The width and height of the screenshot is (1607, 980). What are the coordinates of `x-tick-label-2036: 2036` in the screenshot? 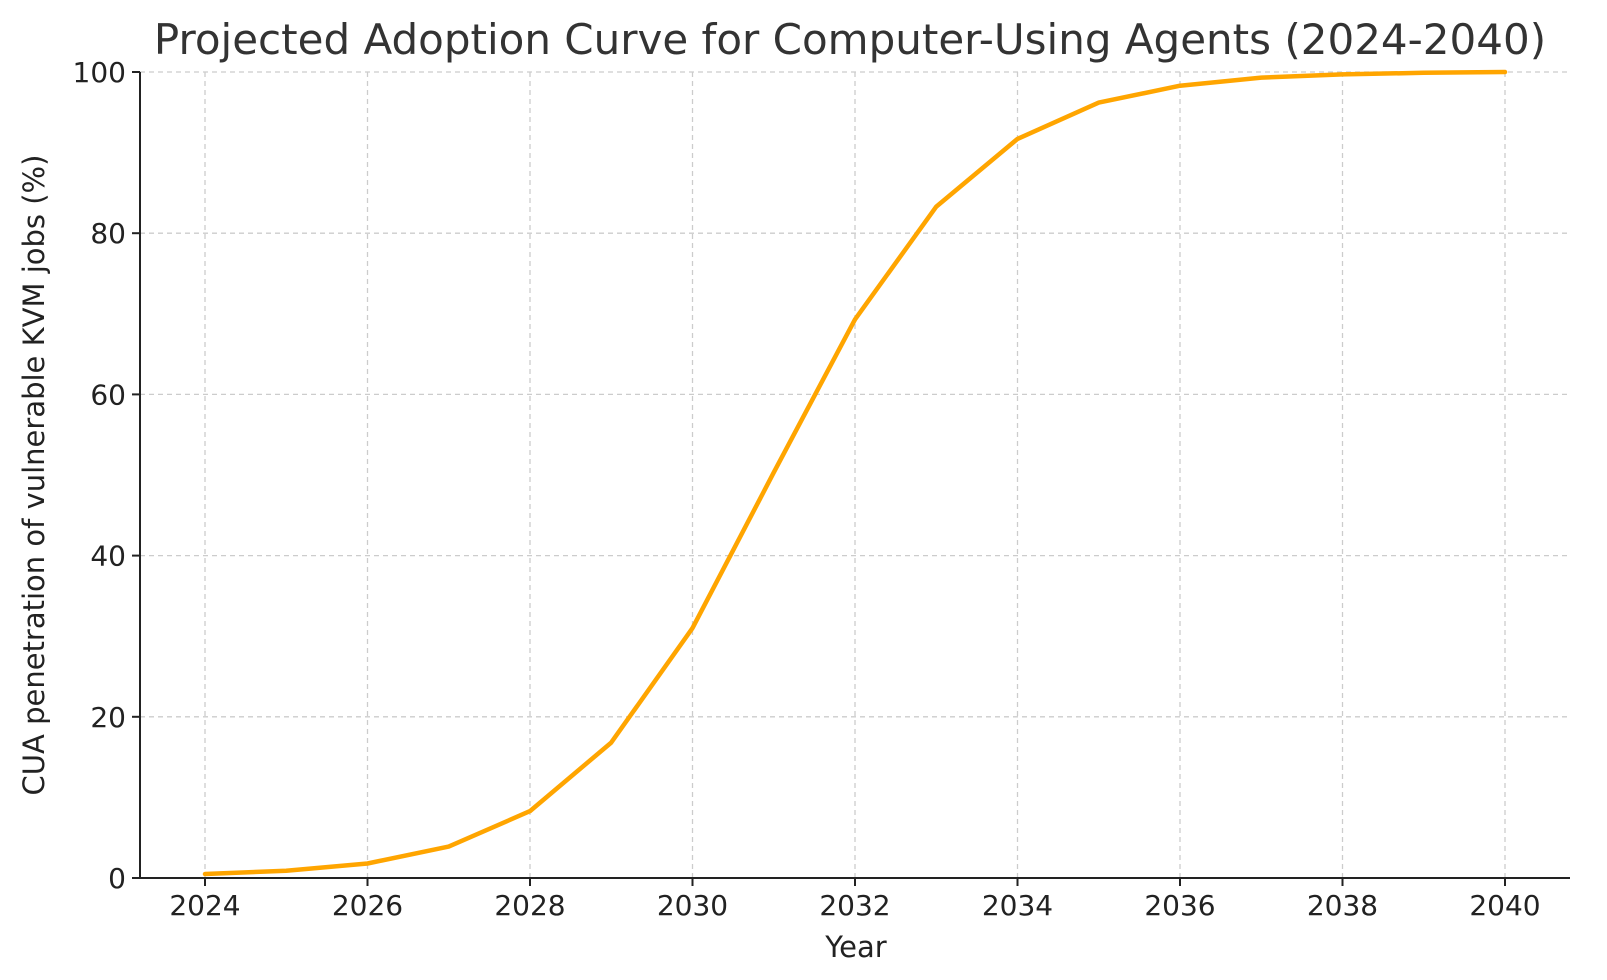 It's located at (1179, 905).